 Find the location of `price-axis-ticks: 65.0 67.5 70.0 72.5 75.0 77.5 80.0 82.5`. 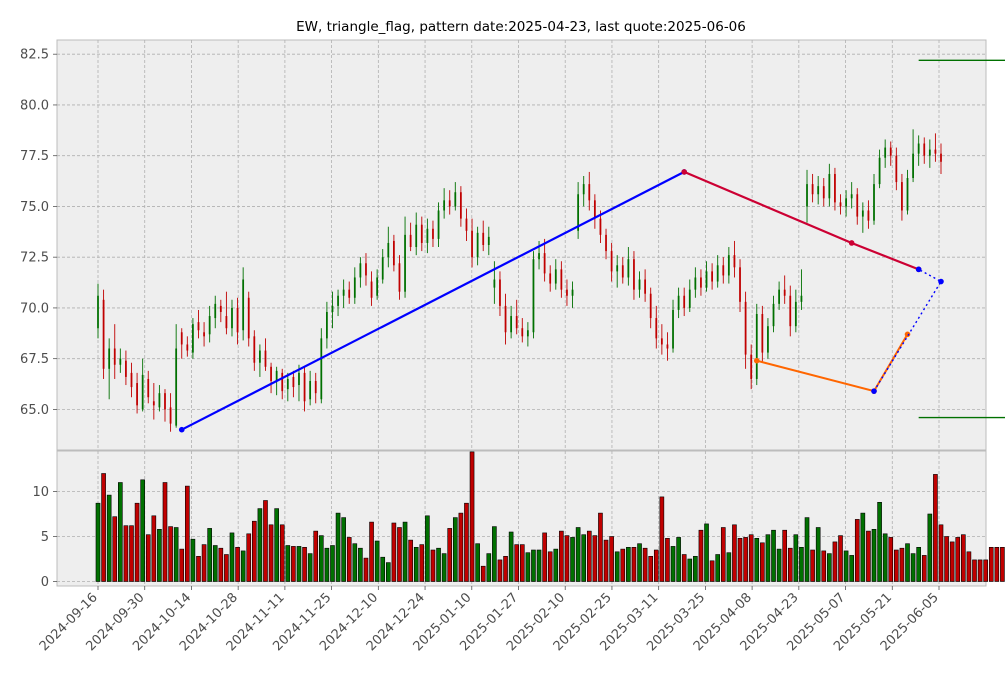

price-axis-ticks: 65.0 67.5 70.0 72.5 75.0 77.5 80.0 82.5 is located at coordinates (38, 233).